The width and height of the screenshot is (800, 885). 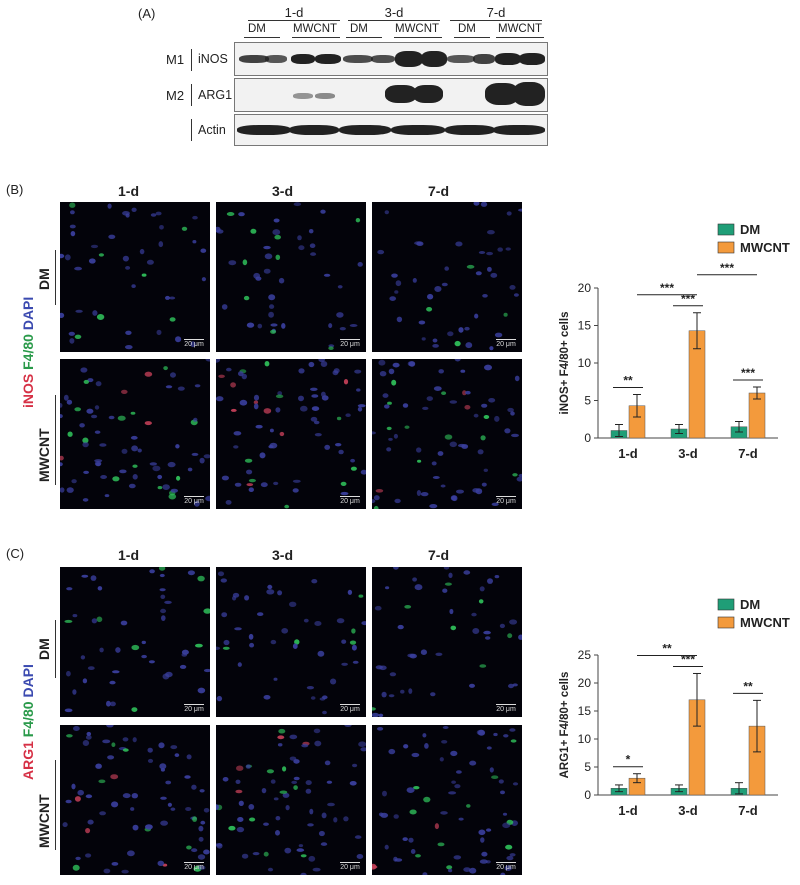 I want to click on c-stain-green: F4/80, so click(x=28, y=719).